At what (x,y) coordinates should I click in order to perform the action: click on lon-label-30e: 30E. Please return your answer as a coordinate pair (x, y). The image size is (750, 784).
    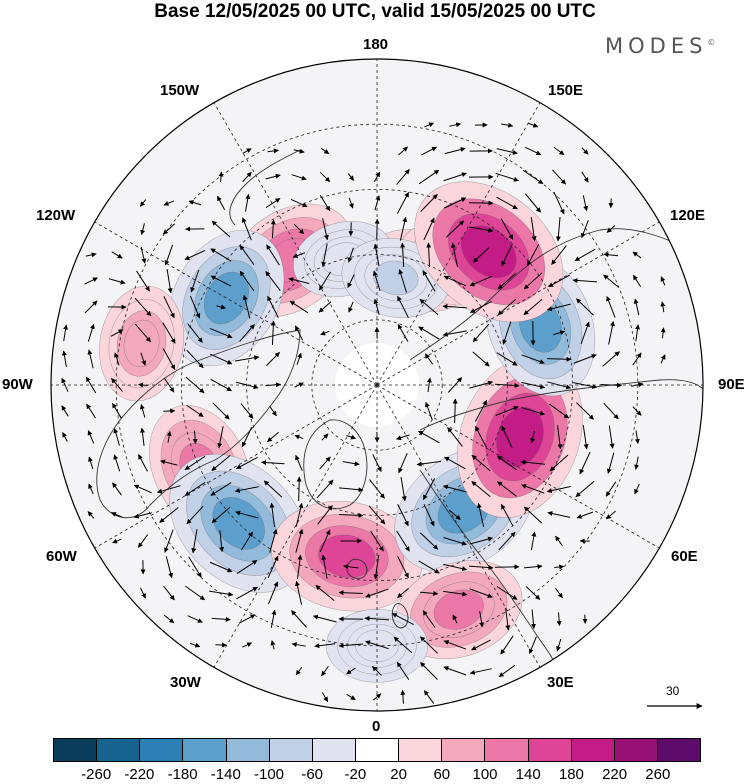
    Looking at the image, I should click on (560, 683).